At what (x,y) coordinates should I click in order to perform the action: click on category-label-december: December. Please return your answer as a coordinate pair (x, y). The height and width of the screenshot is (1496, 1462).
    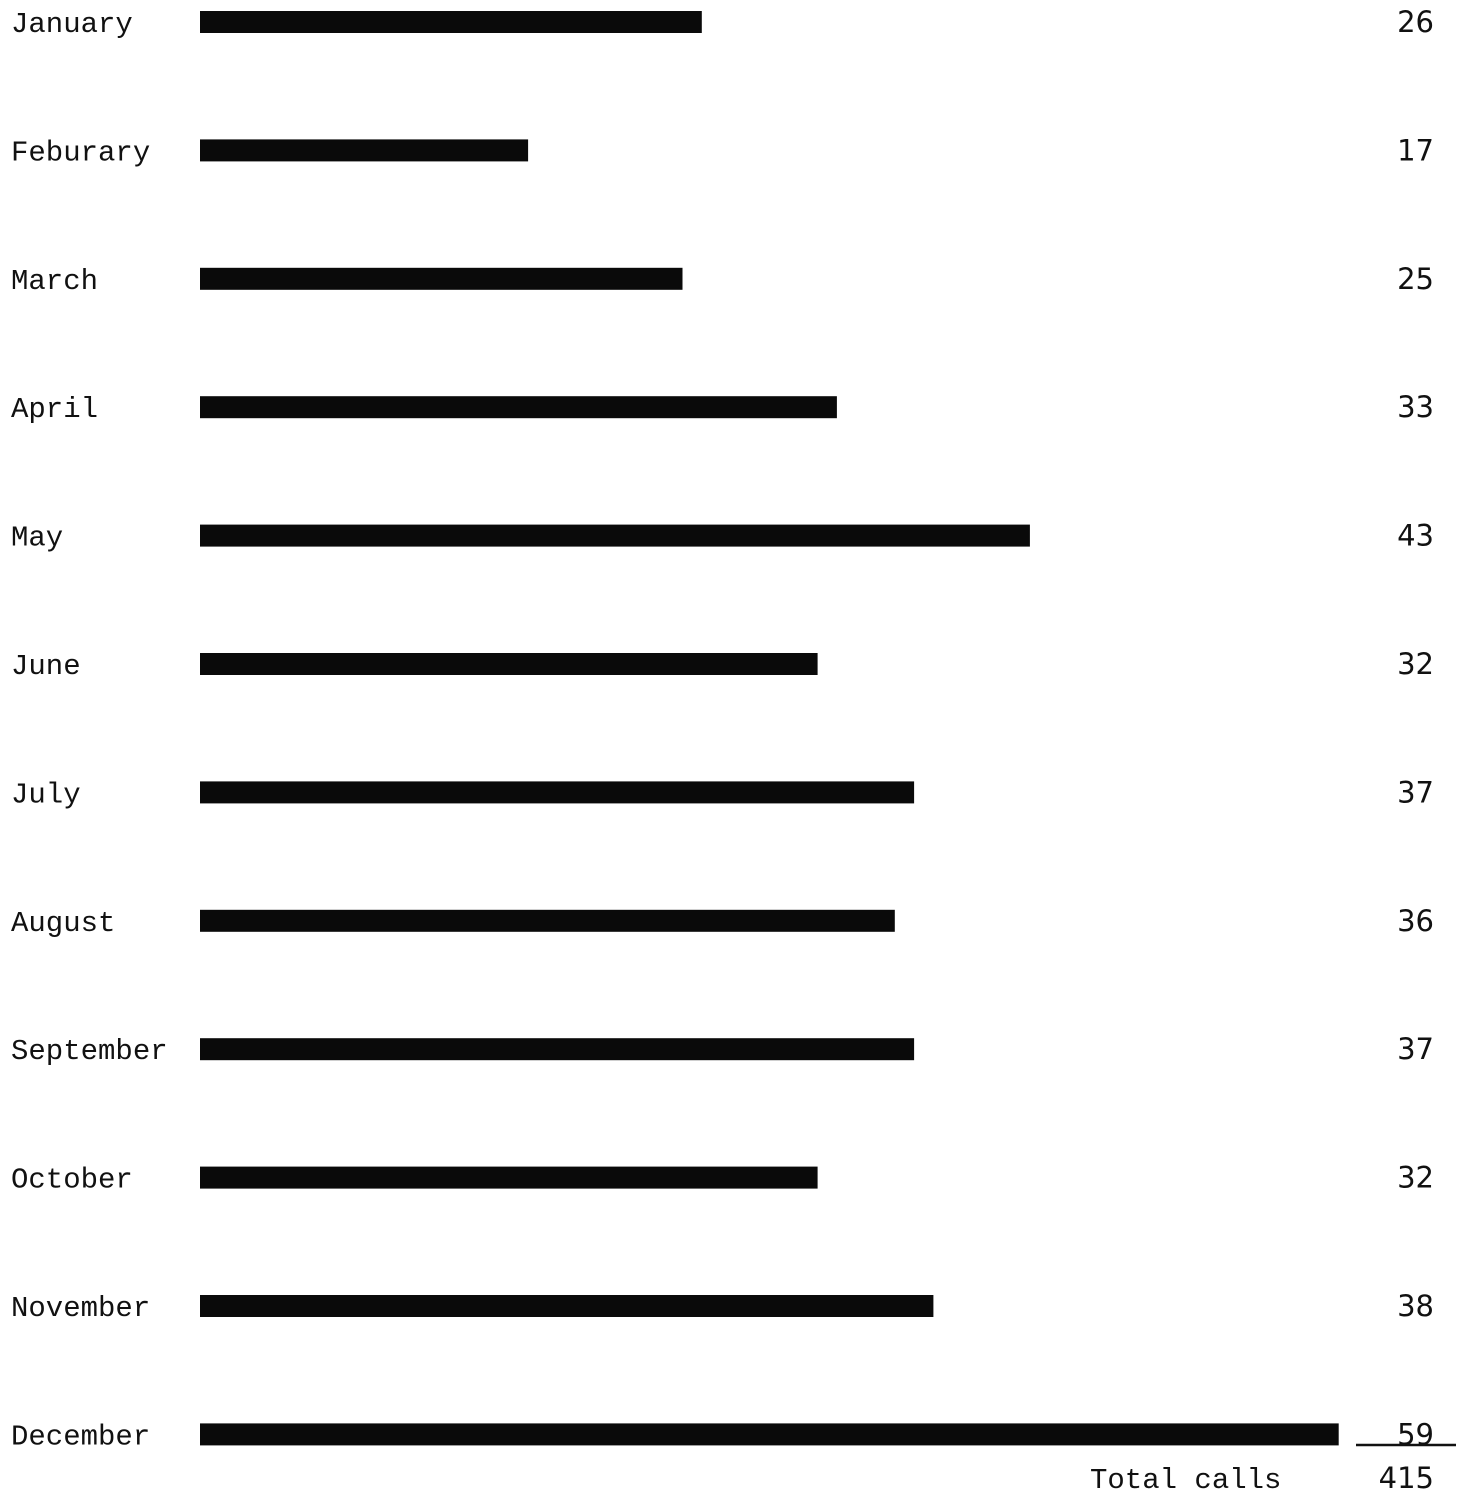
    Looking at the image, I should click on (80, 1436).